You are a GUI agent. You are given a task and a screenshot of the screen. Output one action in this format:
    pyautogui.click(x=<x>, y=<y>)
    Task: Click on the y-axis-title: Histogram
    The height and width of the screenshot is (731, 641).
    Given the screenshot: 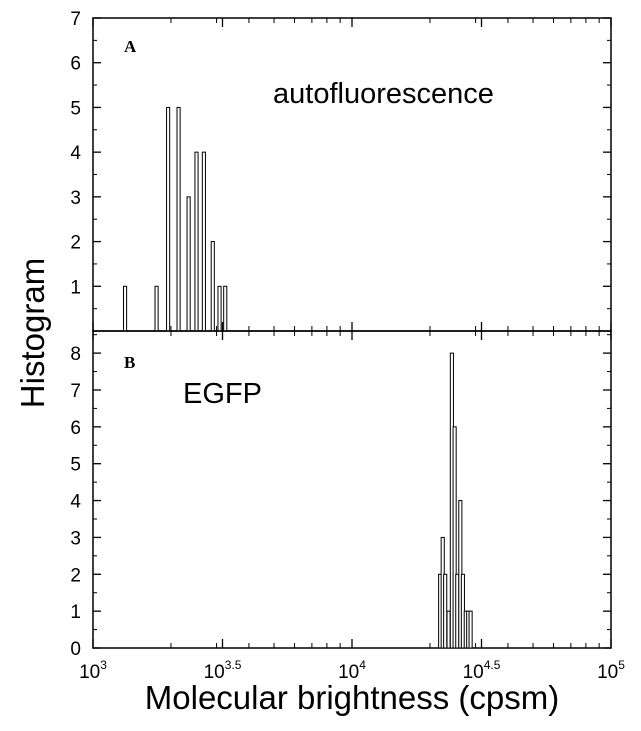 What is the action you would take?
    pyautogui.click(x=32, y=333)
    